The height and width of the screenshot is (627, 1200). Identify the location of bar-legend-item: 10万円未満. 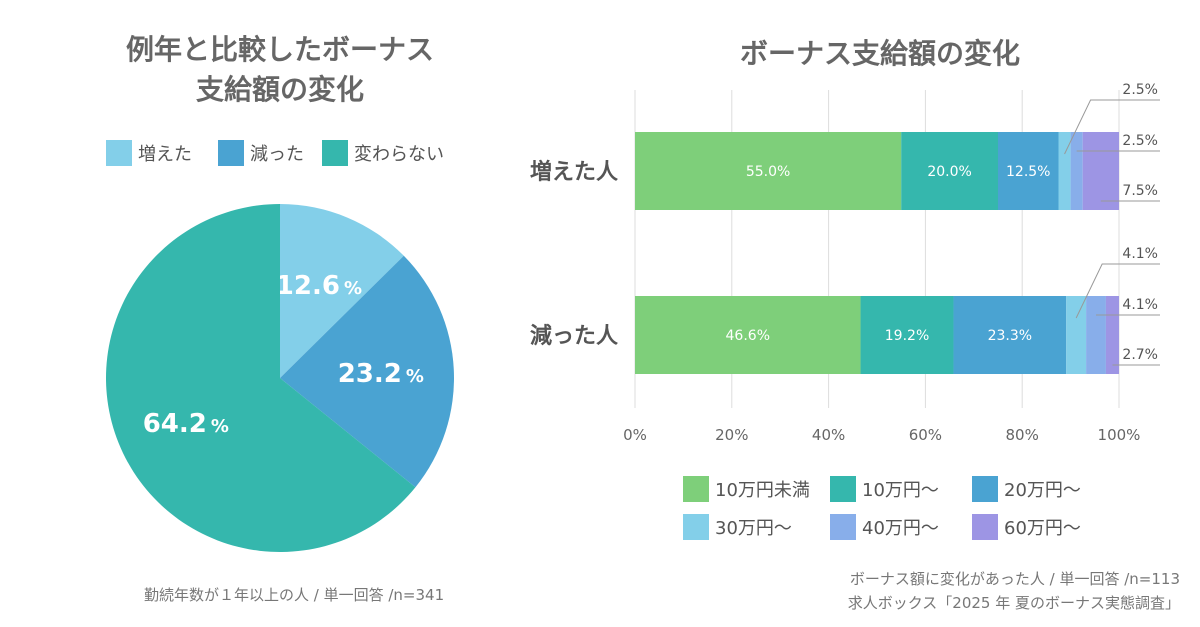
(746, 489).